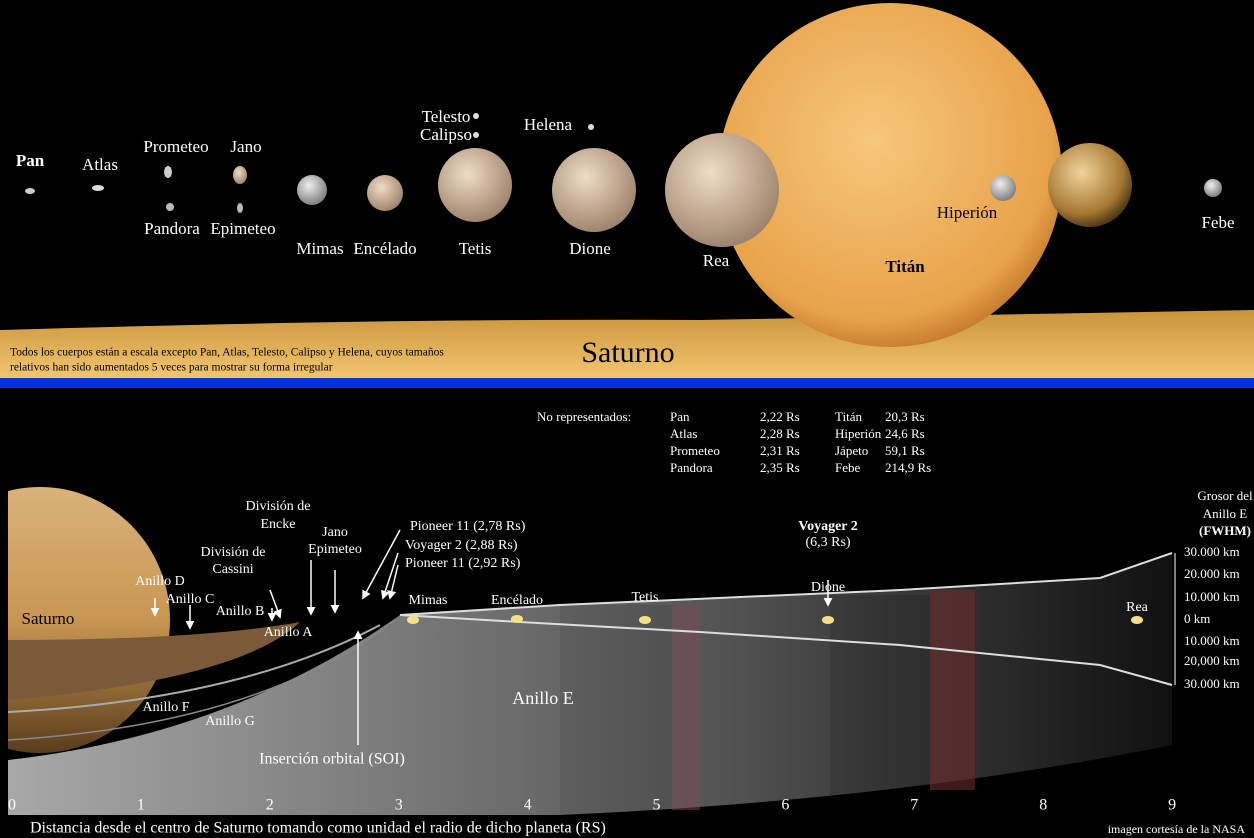 This screenshot has width=1254, height=838. What do you see at coordinates (780, 467) in the screenshot?
I see `table-cell: 2,35 Rs` at bounding box center [780, 467].